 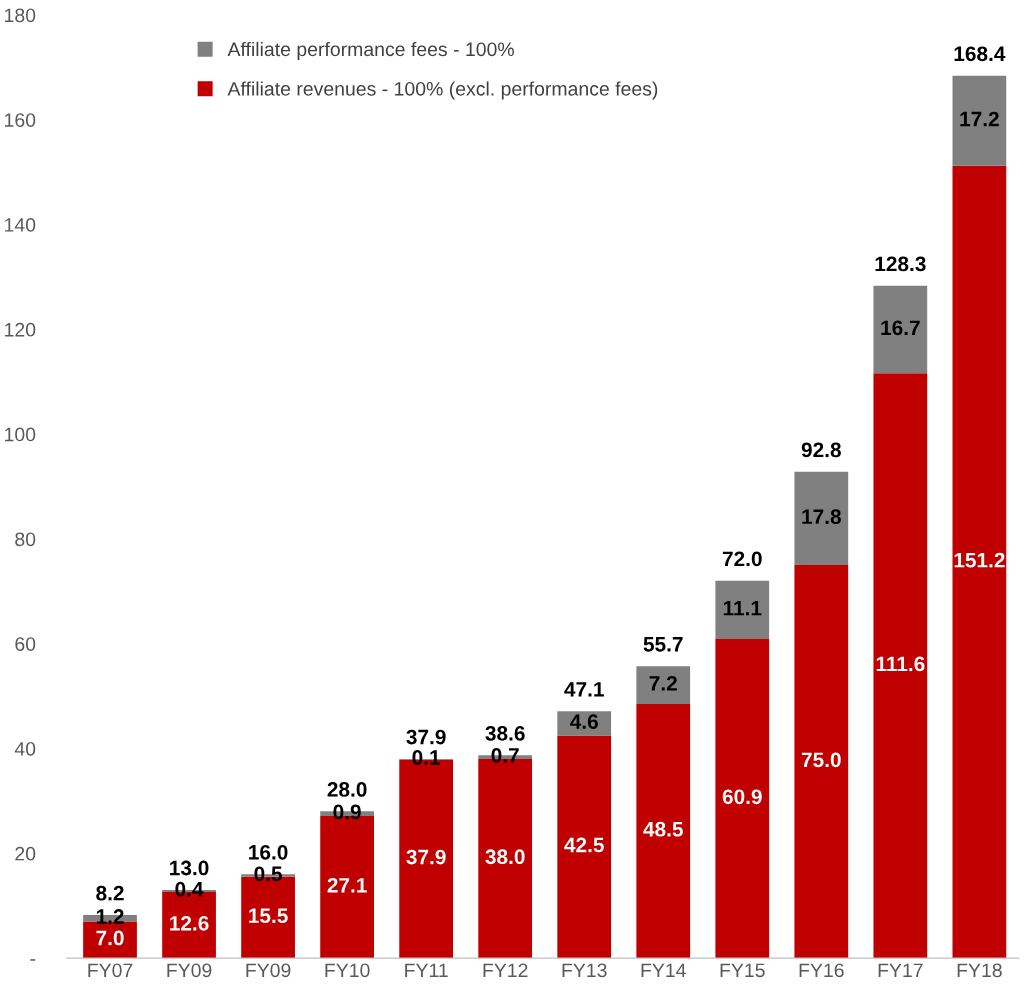 What do you see at coordinates (189, 868) in the screenshot?
I see `total-label: 13.0` at bounding box center [189, 868].